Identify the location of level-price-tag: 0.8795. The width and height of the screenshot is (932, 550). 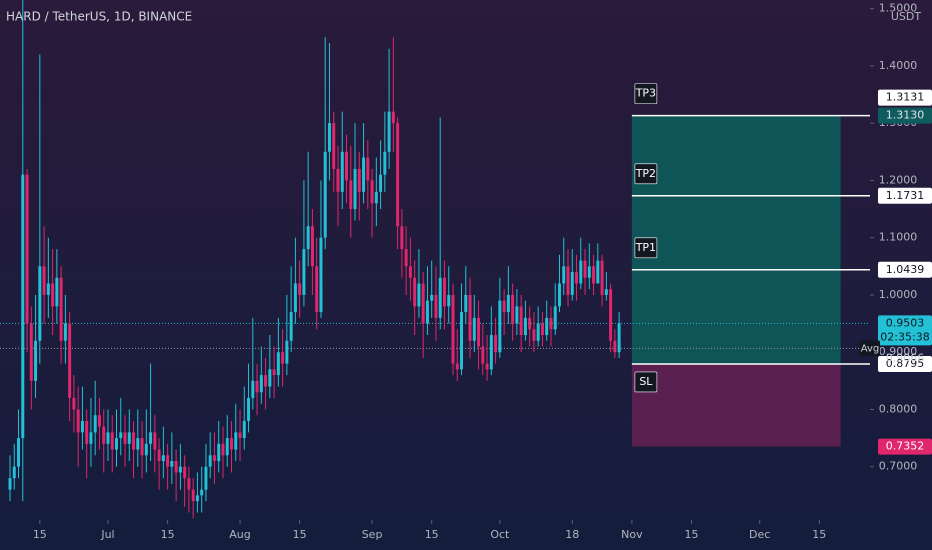
(905, 363).